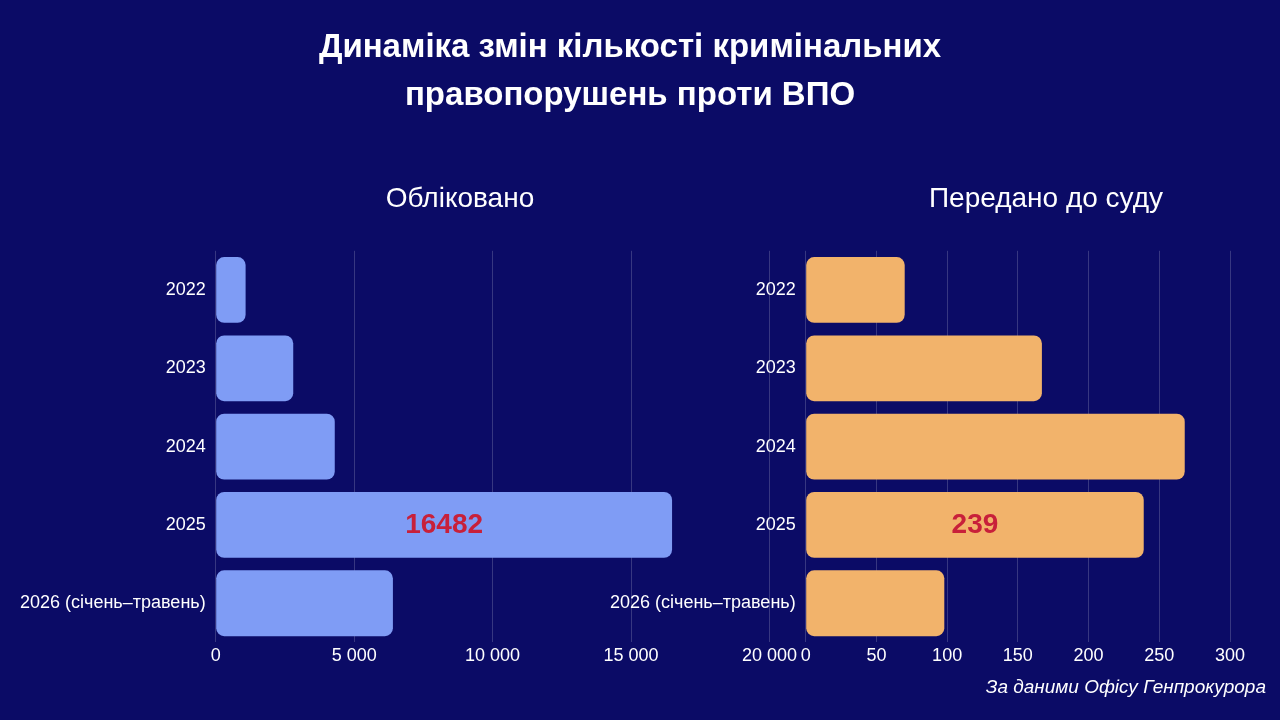 The image size is (1280, 720). What do you see at coordinates (1046, 198) in the screenshot?
I see `chart-subtitle: Передано до суду` at bounding box center [1046, 198].